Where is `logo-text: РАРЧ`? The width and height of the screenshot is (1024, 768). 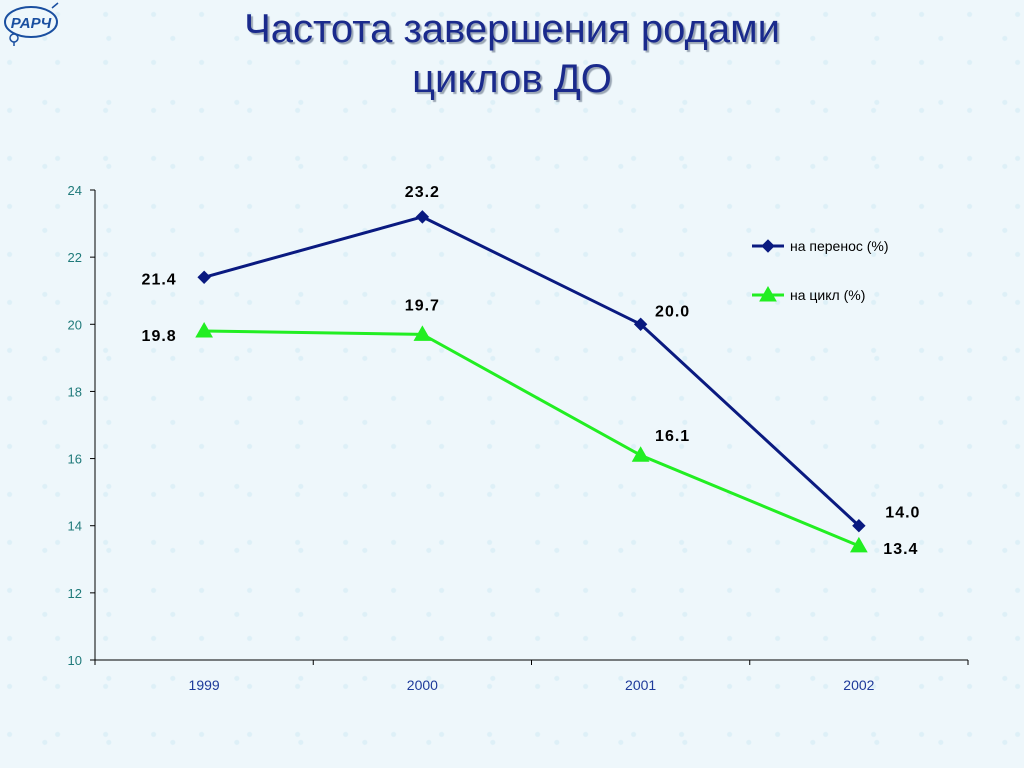
logo-text: РАРЧ is located at coordinates (31, 23).